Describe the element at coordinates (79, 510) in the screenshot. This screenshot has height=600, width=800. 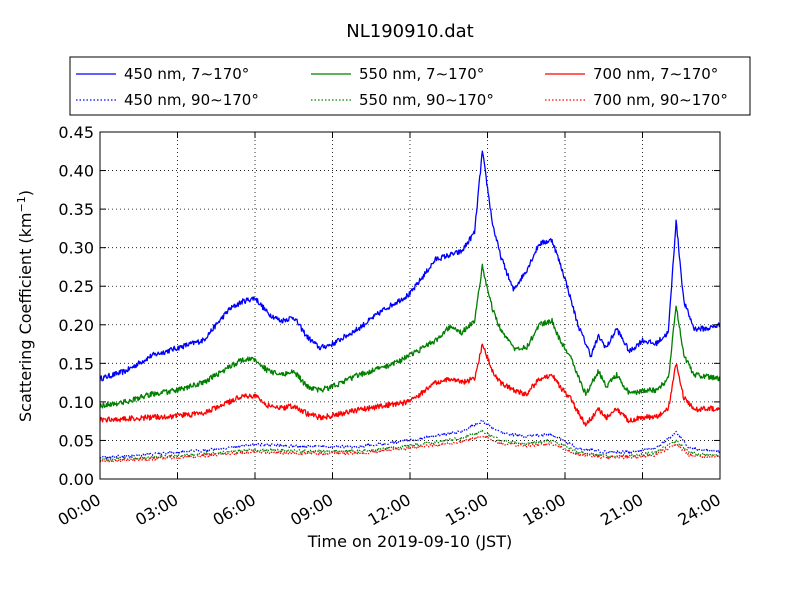
I see `x-tick-label: 00:00` at that location.